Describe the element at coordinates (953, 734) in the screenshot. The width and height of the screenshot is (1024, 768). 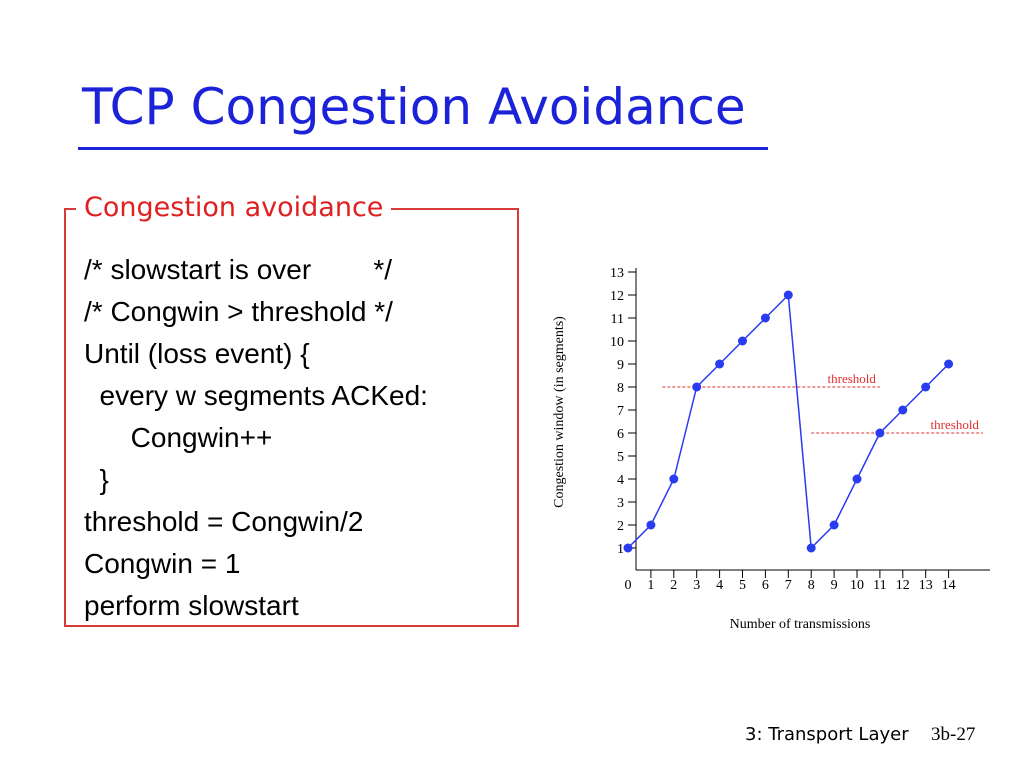
I see `footer-page-number: 3b-27` at that location.